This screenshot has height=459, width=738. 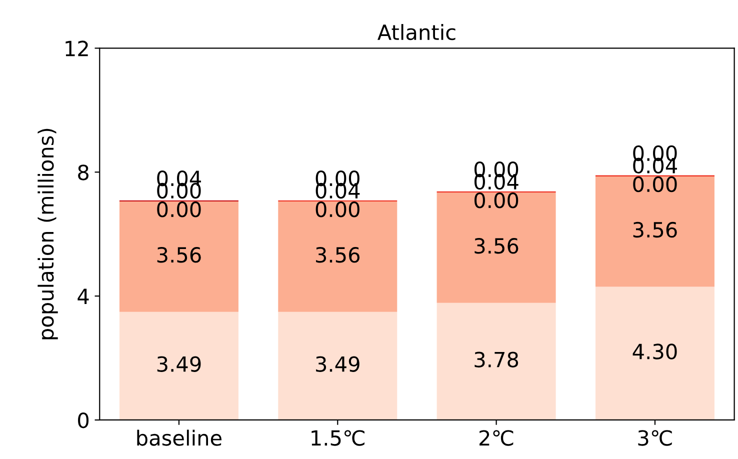 I want to click on y-tick-label: 0, so click(x=83, y=420).